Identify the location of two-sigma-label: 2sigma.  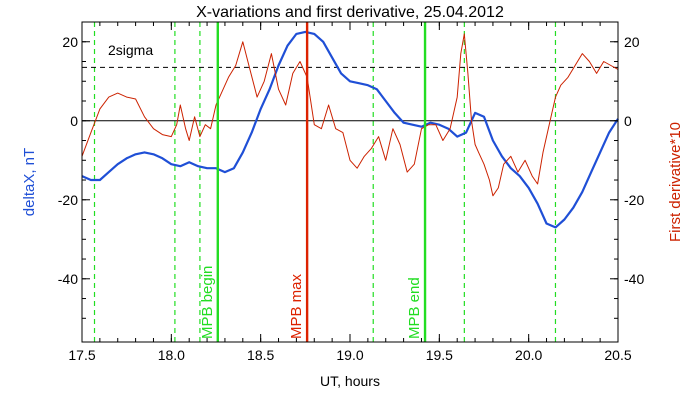
(130, 50).